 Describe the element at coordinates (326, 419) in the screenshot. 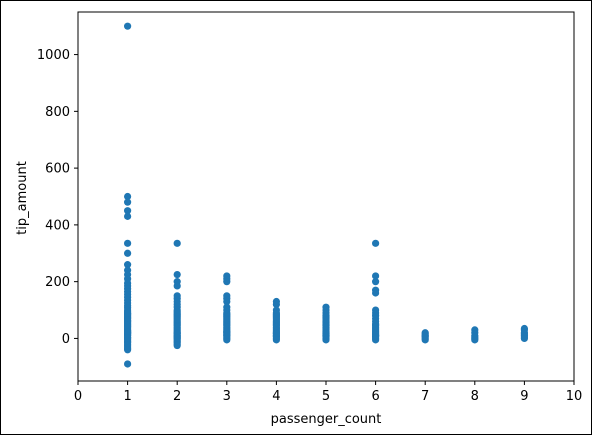

I see `x-axis-label: passenger_count` at that location.